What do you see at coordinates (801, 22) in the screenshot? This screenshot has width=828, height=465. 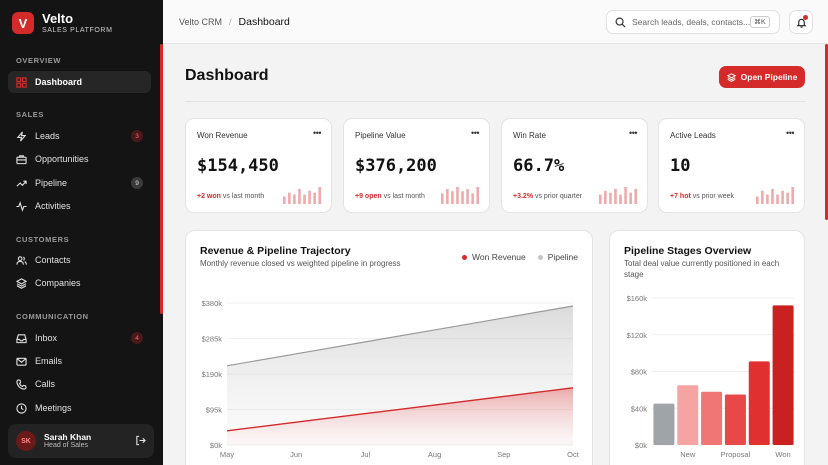 I see `notifications-button` at bounding box center [801, 22].